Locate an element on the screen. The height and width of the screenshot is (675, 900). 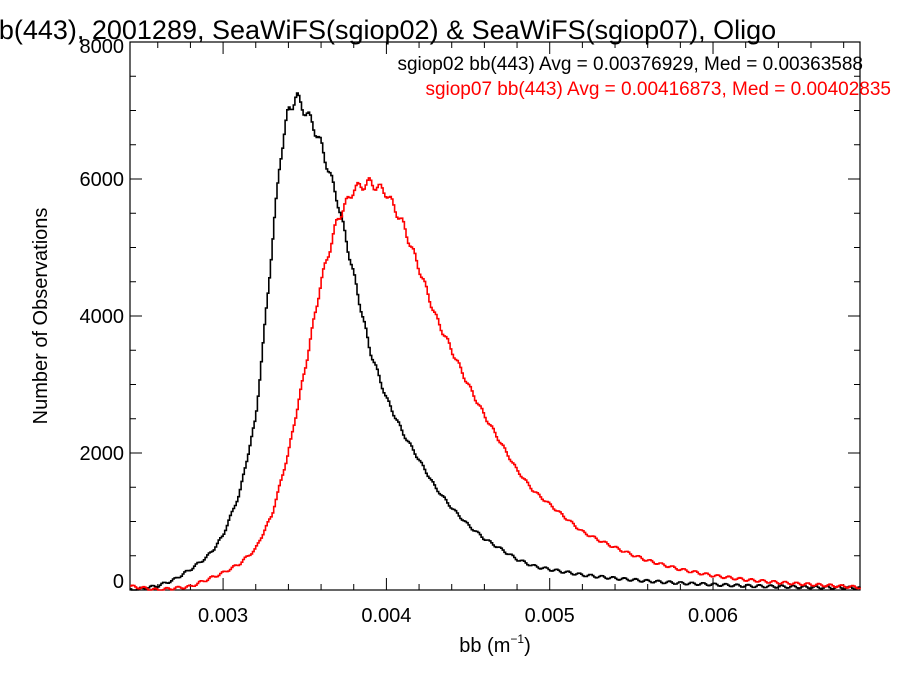
x-tick-label-0.003: 0.003 is located at coordinates (223, 616).